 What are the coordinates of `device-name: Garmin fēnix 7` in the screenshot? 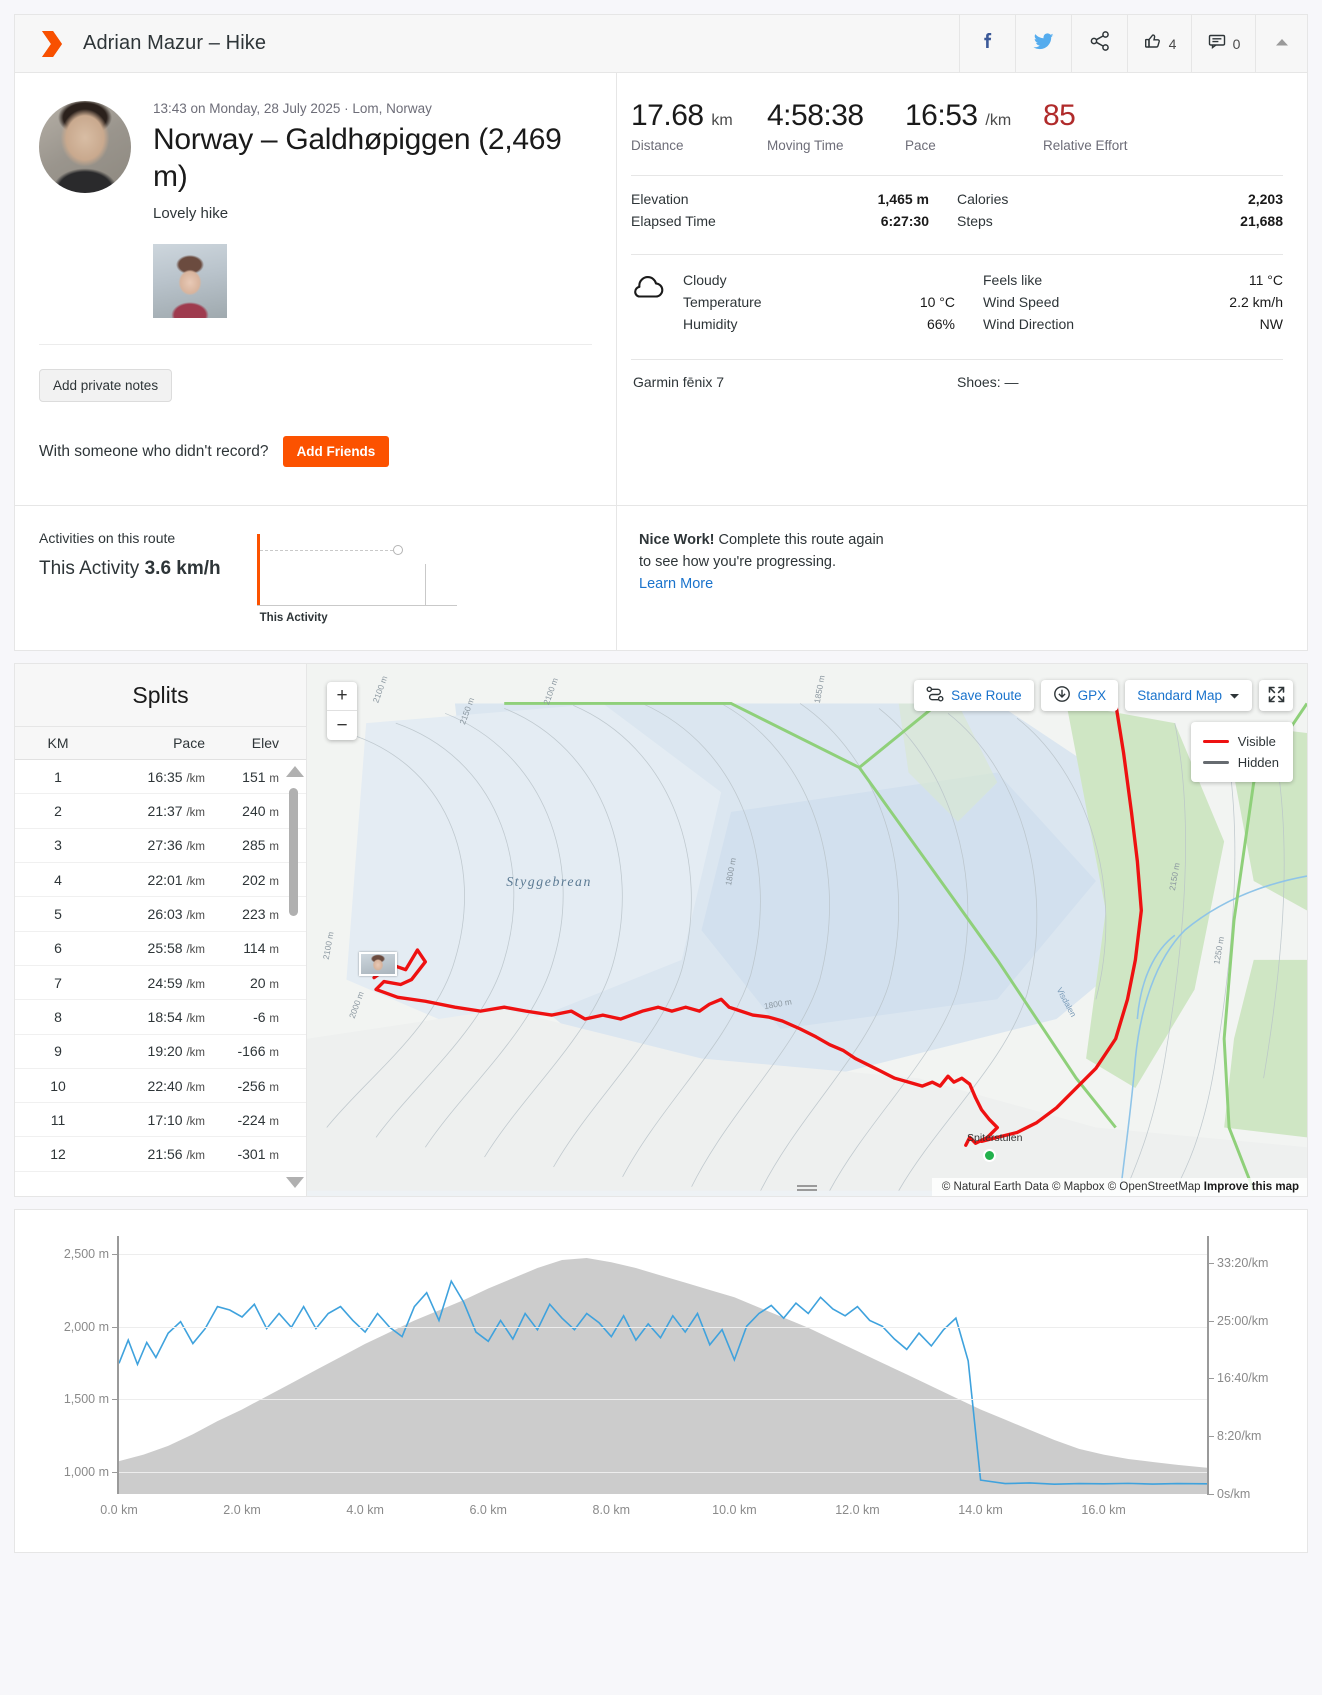 It's located at (679, 382).